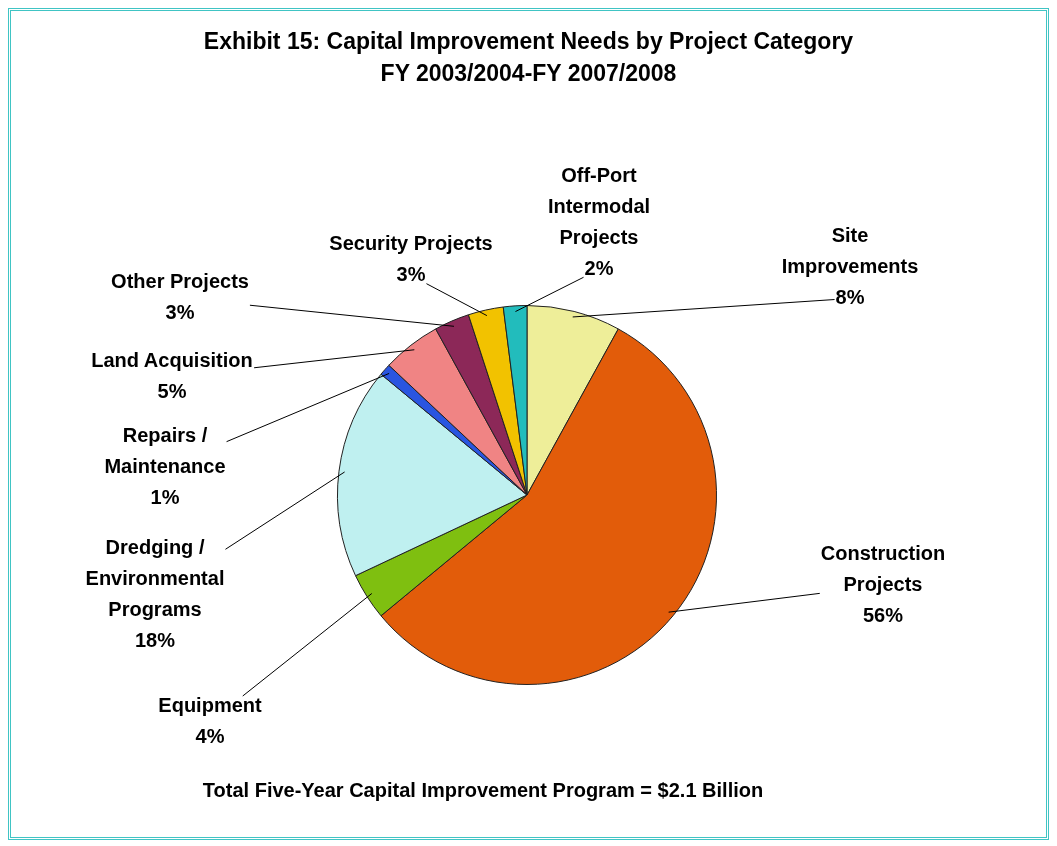  Describe the element at coordinates (850, 297) in the screenshot. I see `data-label: 8%` at that location.